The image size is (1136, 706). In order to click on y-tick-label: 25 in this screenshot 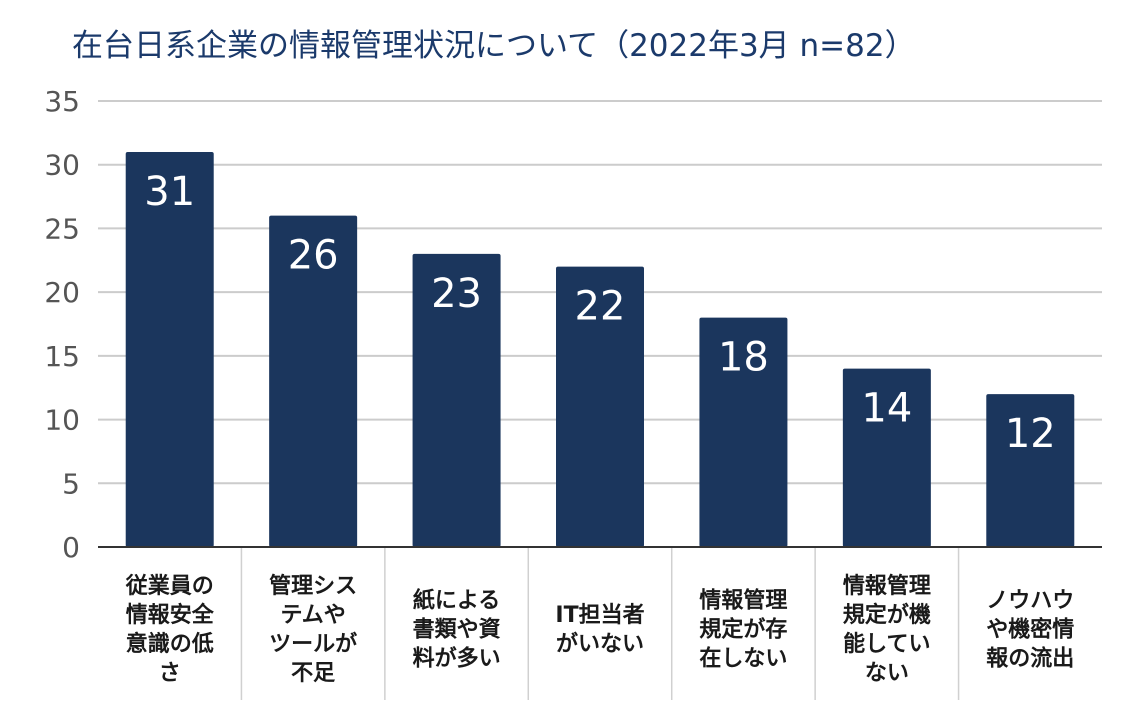, I will do `click(62, 228)`.